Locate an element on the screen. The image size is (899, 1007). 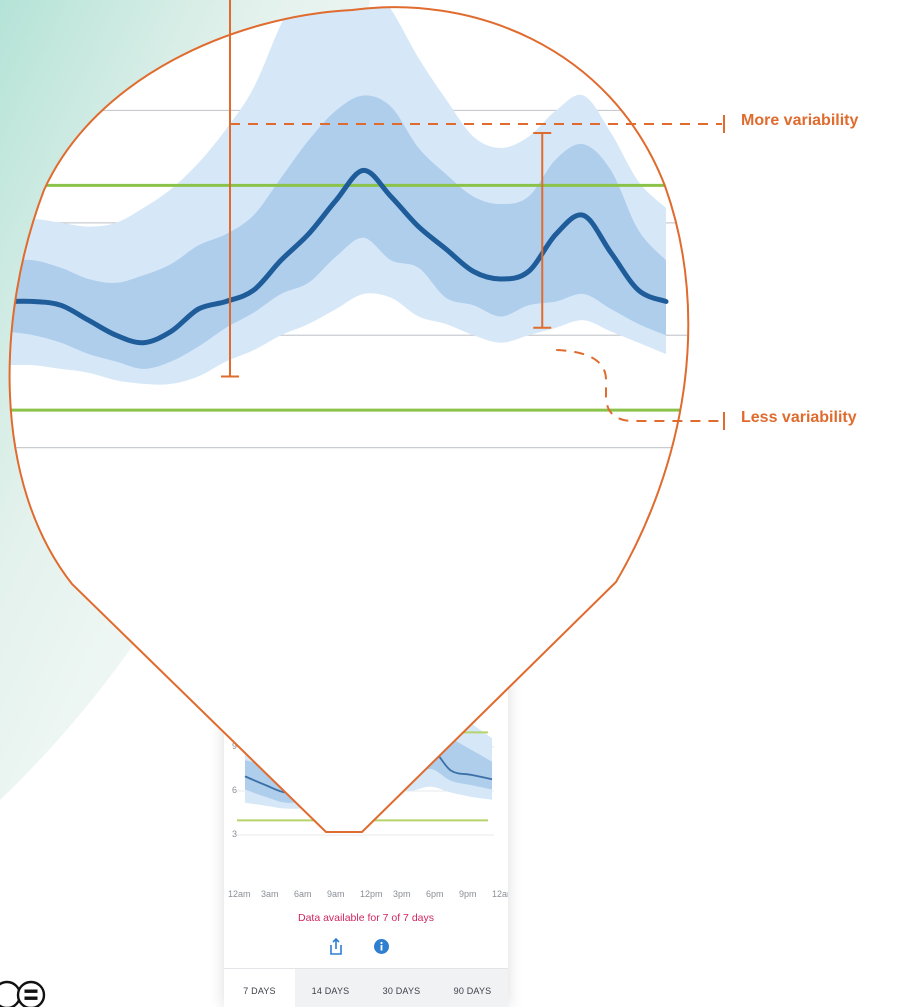
mini-x-tick-label: 12pm is located at coordinates (371, 894).